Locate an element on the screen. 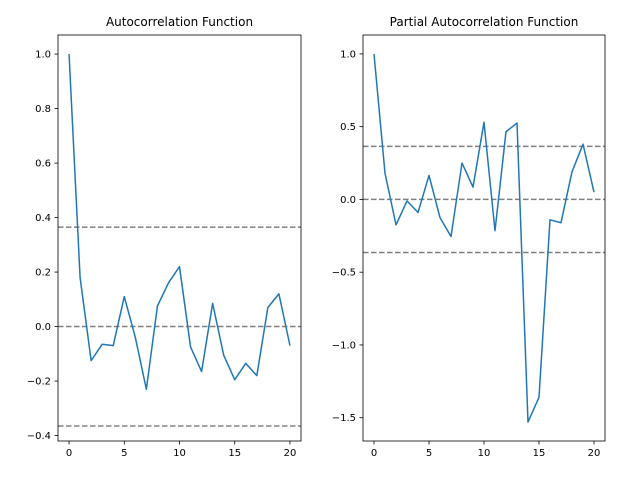  pacf-x-tick-label: 0 is located at coordinates (374, 453).